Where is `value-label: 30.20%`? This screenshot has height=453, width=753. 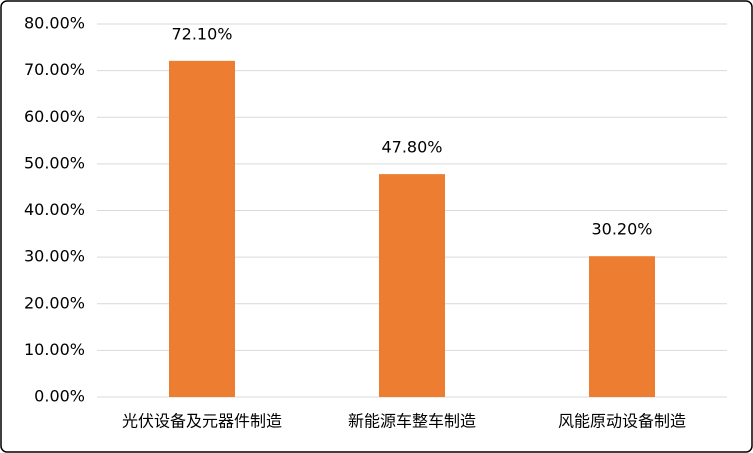 value-label: 30.20% is located at coordinates (621, 229).